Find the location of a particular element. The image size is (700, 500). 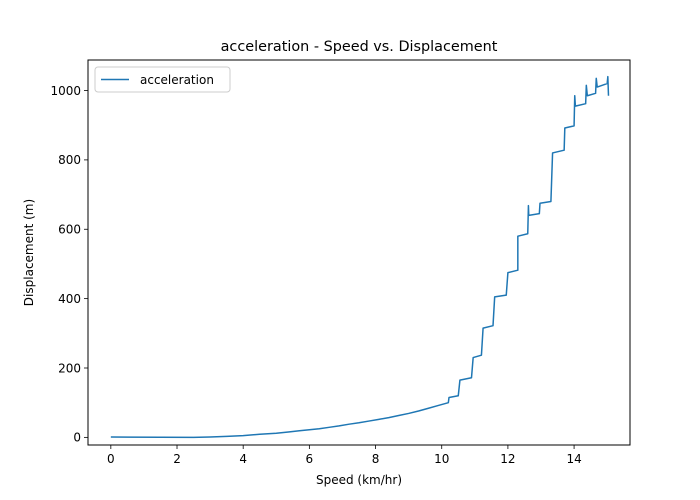

x-tick-label: 12 is located at coordinates (507, 459).